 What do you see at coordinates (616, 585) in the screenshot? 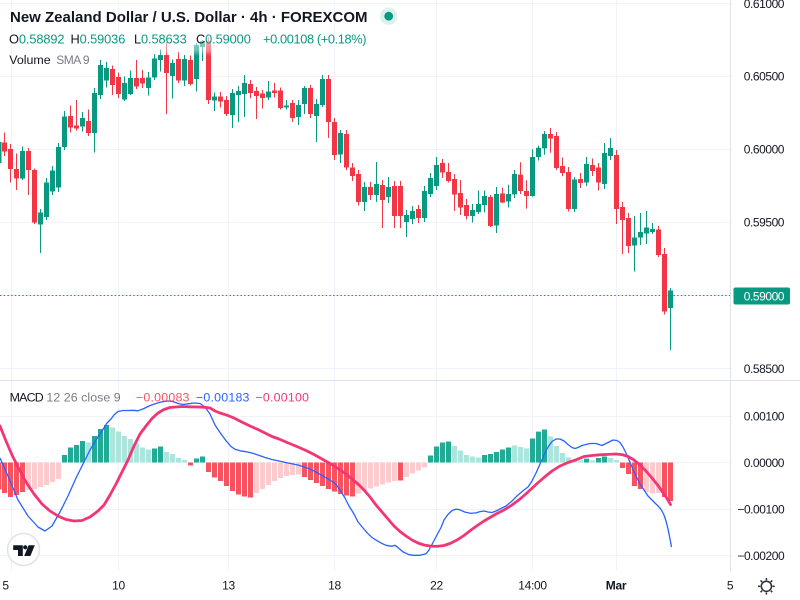
I see `svg-text: Mar` at bounding box center [616, 585].